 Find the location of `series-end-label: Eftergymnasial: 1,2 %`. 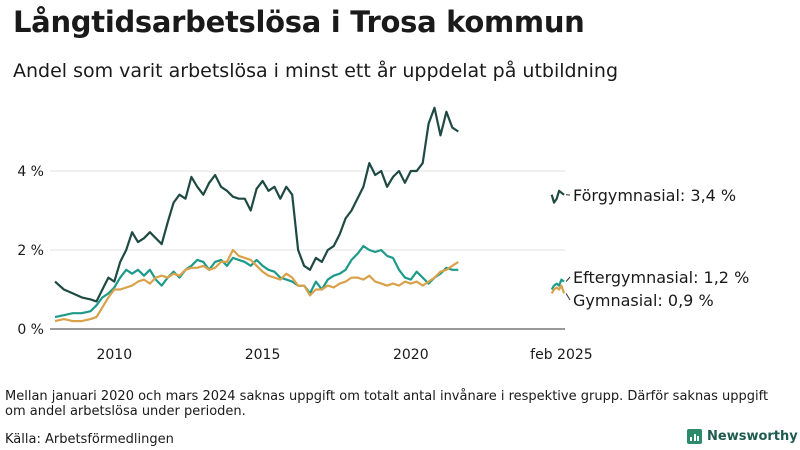

series-end-label: Eftergymnasial: 1,2 % is located at coordinates (661, 277).